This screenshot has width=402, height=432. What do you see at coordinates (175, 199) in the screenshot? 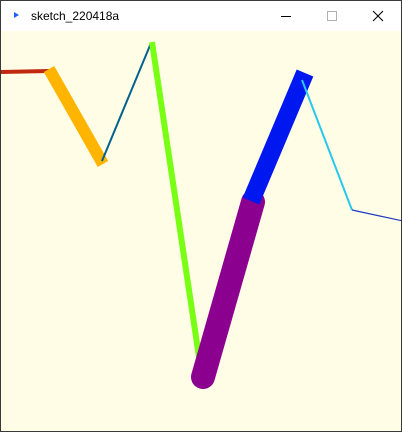
I see `green-segment` at bounding box center [175, 199].